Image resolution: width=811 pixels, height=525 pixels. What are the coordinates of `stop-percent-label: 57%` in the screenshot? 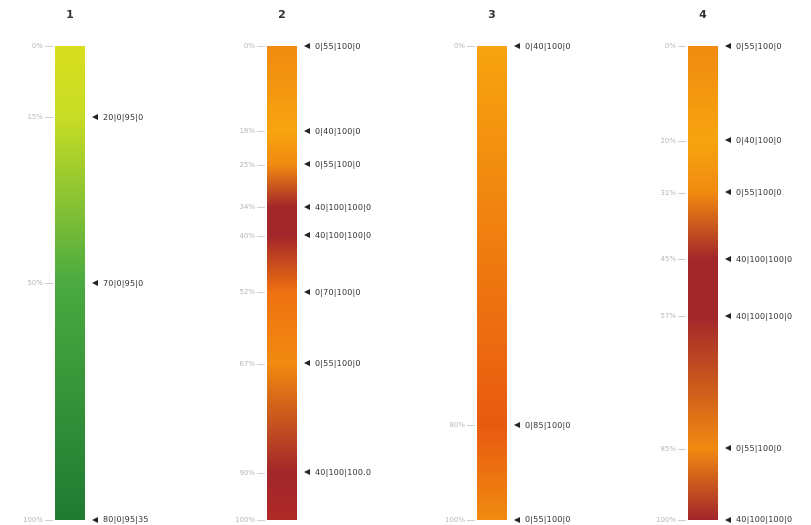 It's located at (668, 316).